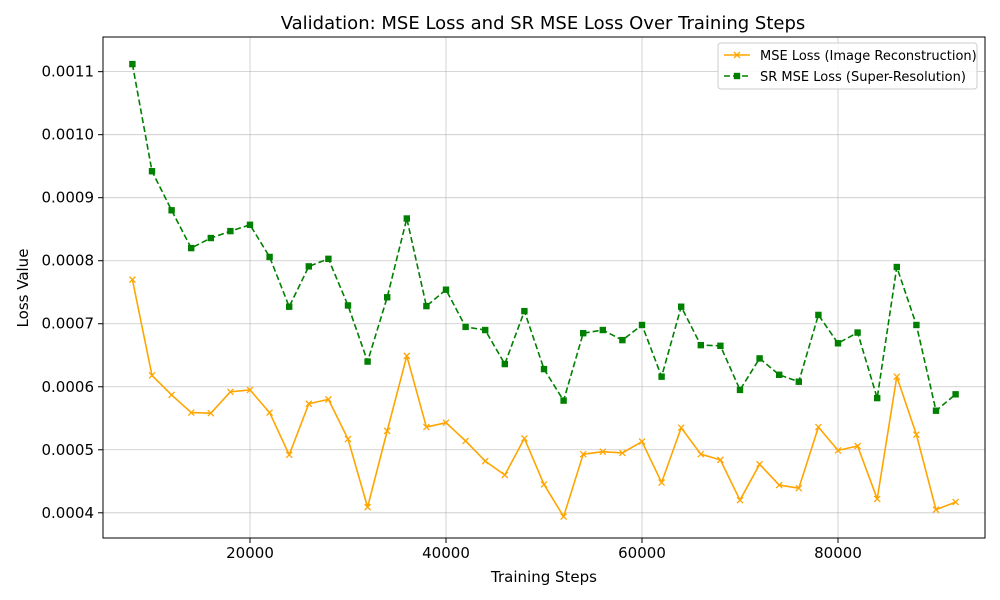  What do you see at coordinates (68, 513) in the screenshot?
I see `y-tick-label: 0.0004` at bounding box center [68, 513].